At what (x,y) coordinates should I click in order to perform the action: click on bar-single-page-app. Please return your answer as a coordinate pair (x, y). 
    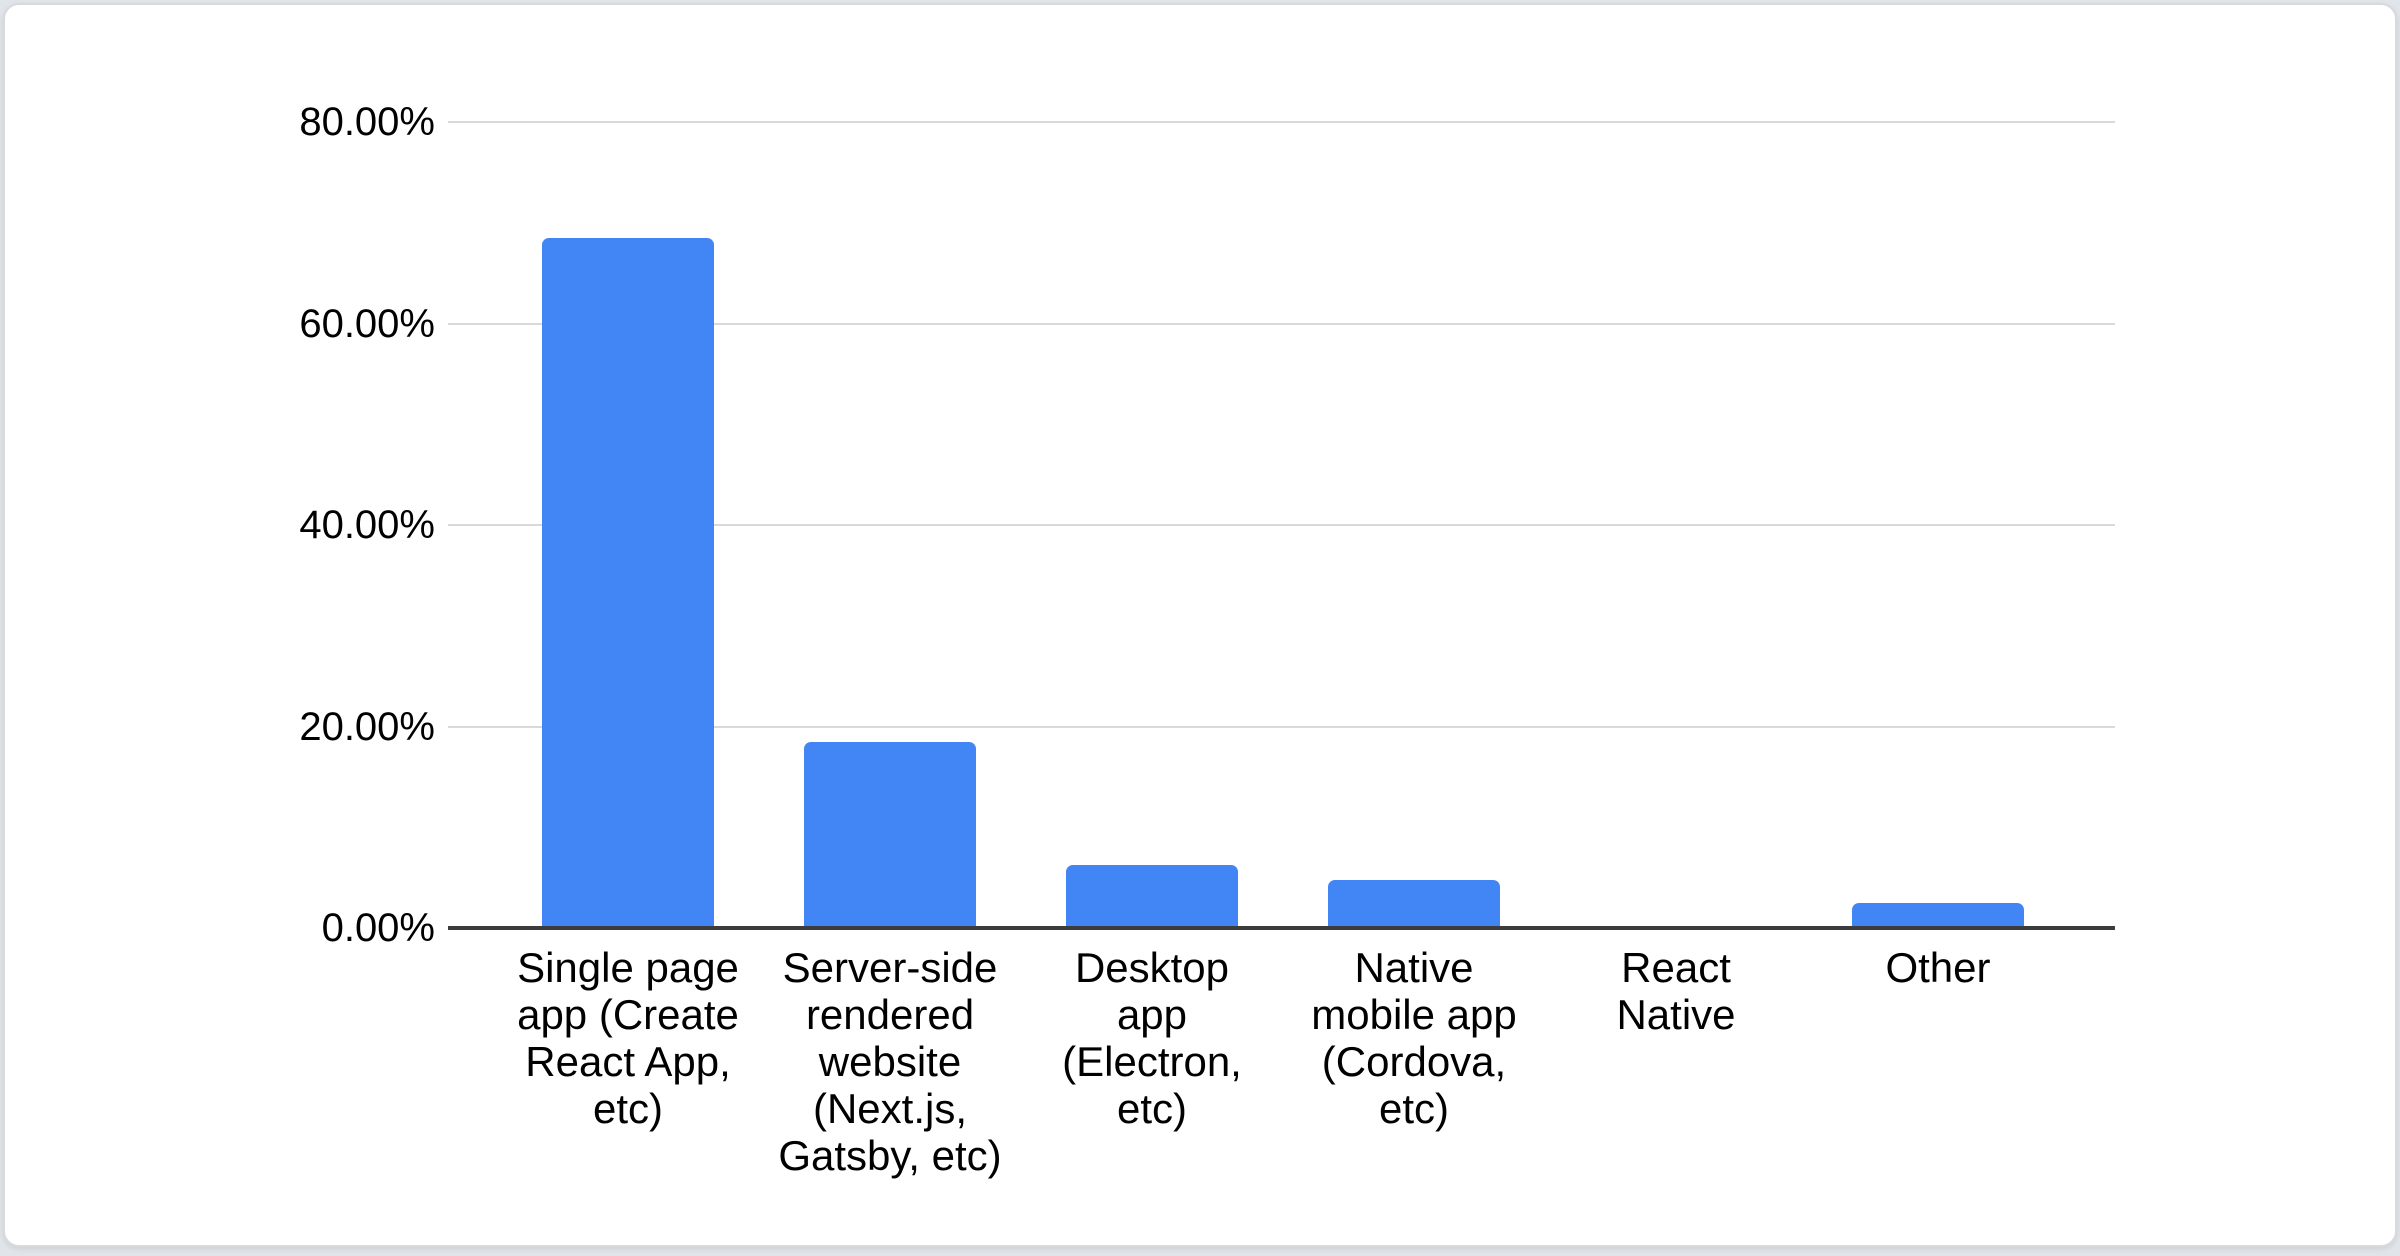
    Looking at the image, I should click on (628, 582).